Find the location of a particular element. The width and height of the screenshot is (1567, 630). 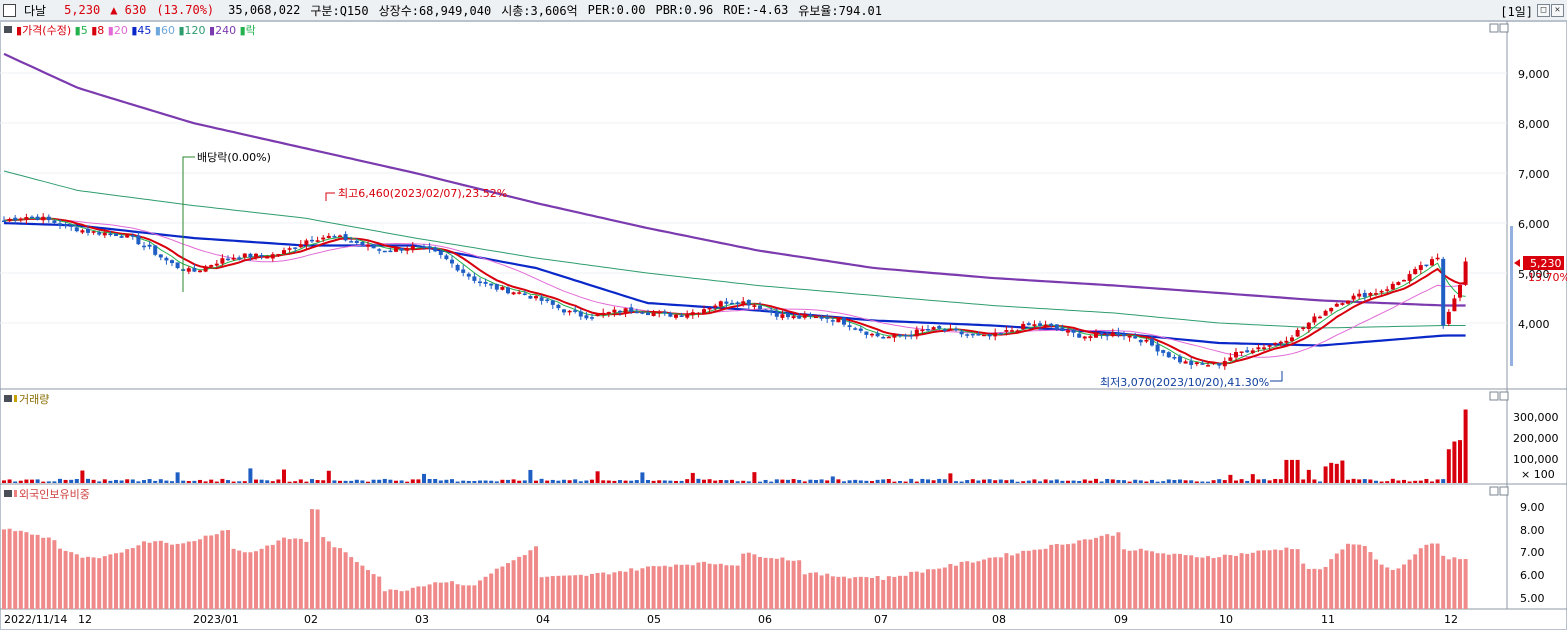

select-checkbox is located at coordinates (9, 10).